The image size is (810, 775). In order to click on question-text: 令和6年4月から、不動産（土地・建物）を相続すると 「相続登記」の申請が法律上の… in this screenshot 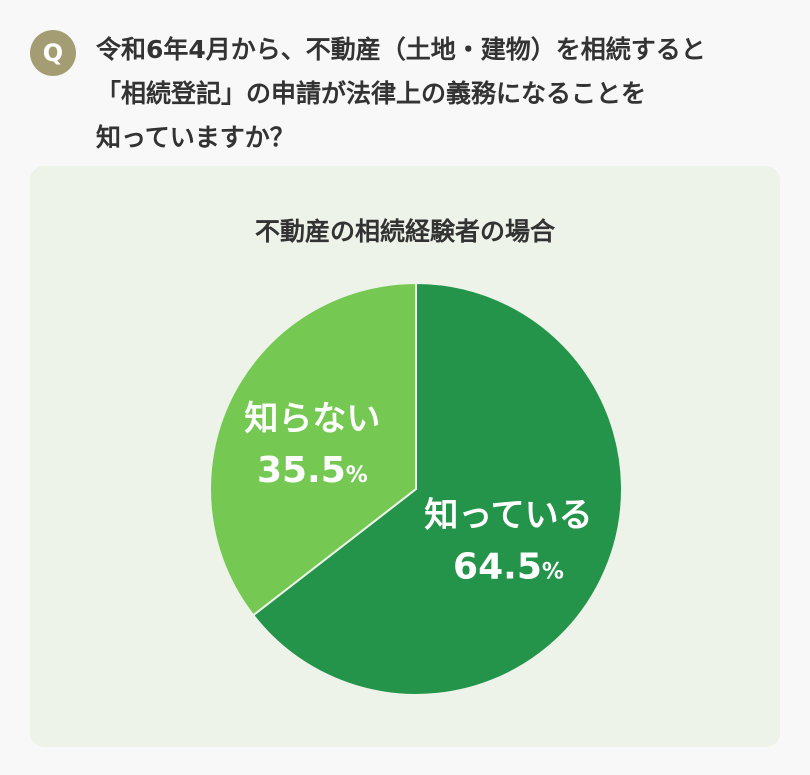, I will do `click(441, 94)`.